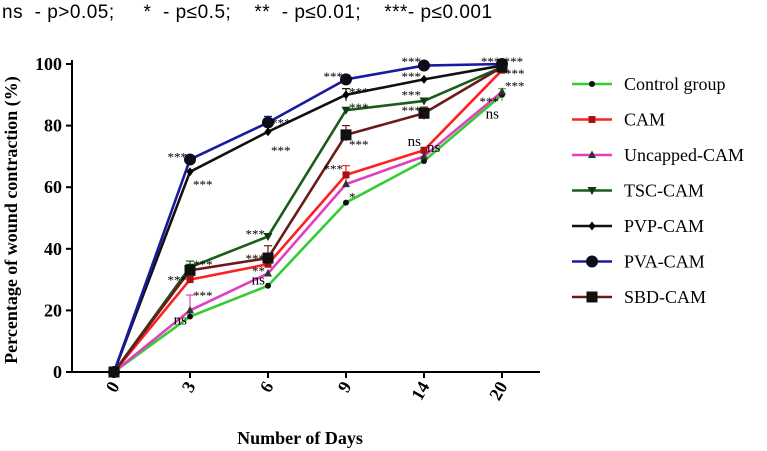 The height and width of the screenshot is (451, 767). What do you see at coordinates (664, 262) in the screenshot?
I see `legend-label-pva-cam: PVA-CAM` at bounding box center [664, 262].